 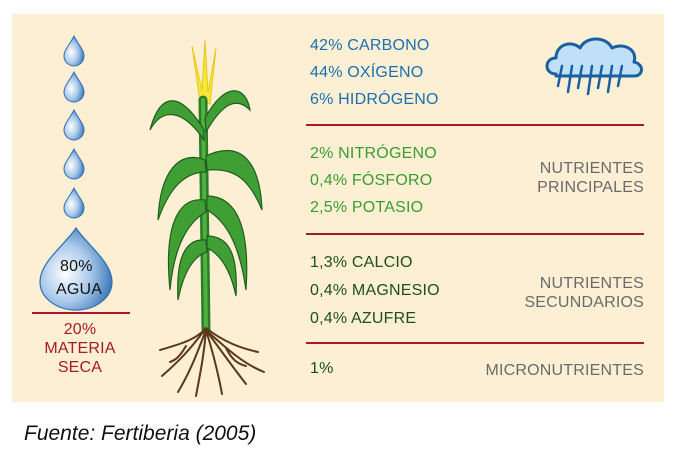 I want to click on water-divider, so click(x=81, y=313).